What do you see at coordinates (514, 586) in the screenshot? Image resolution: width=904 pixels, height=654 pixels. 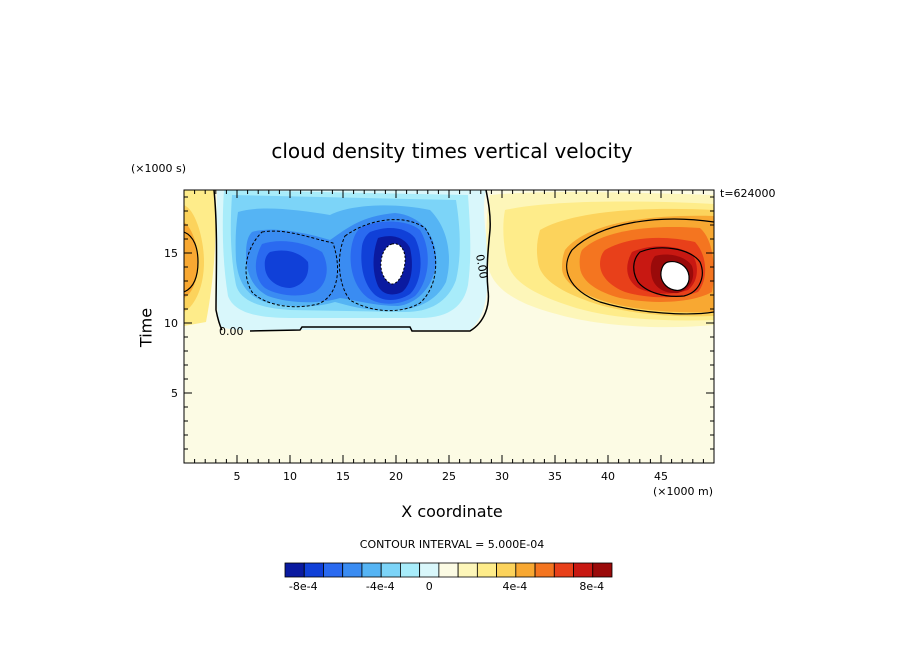 I see `colorbar-label: 4e-4` at bounding box center [514, 586].